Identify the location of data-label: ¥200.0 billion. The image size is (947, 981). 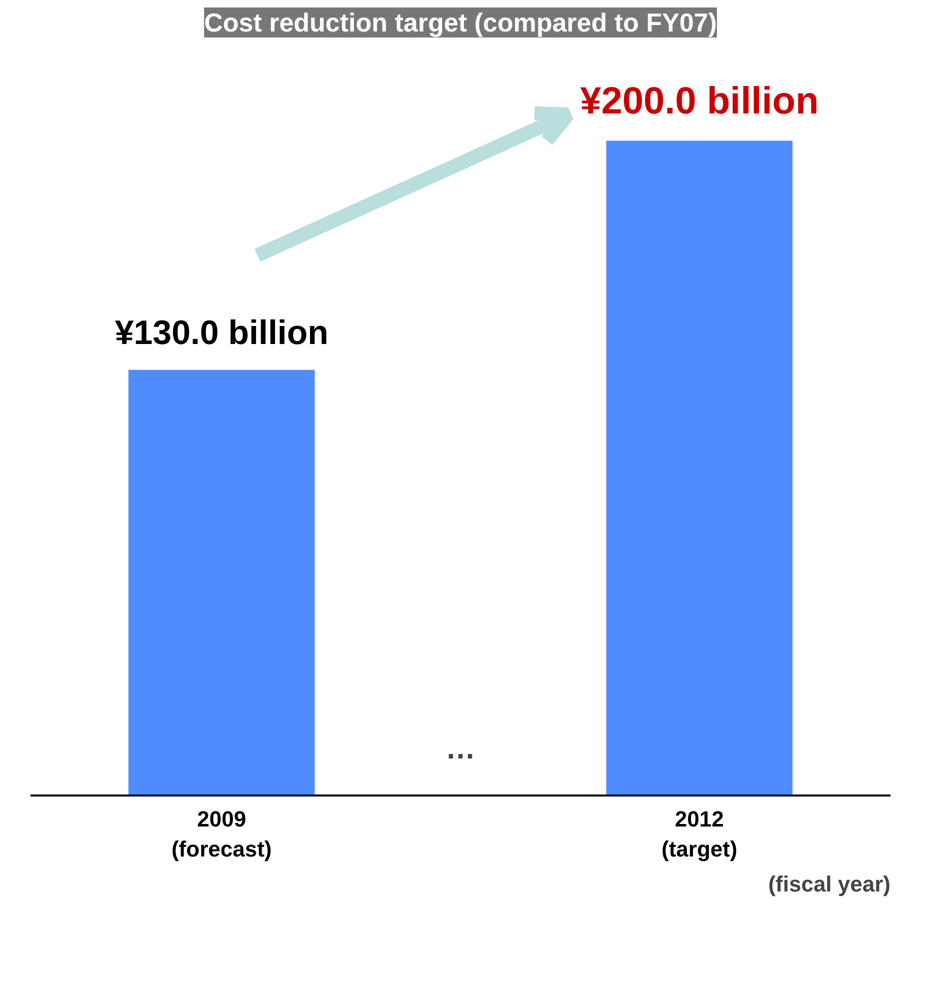
(699, 101).